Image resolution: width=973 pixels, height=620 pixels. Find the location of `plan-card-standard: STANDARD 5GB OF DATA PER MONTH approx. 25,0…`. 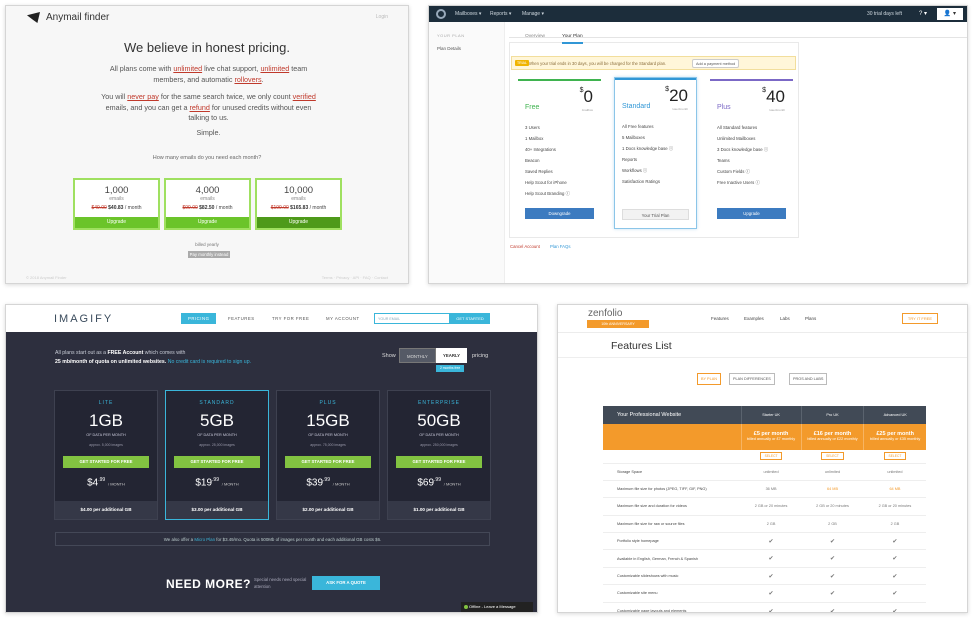

plan-card-standard: STANDARD 5GB OF DATA PER MONTH approx. 25,0… is located at coordinates (217, 455).